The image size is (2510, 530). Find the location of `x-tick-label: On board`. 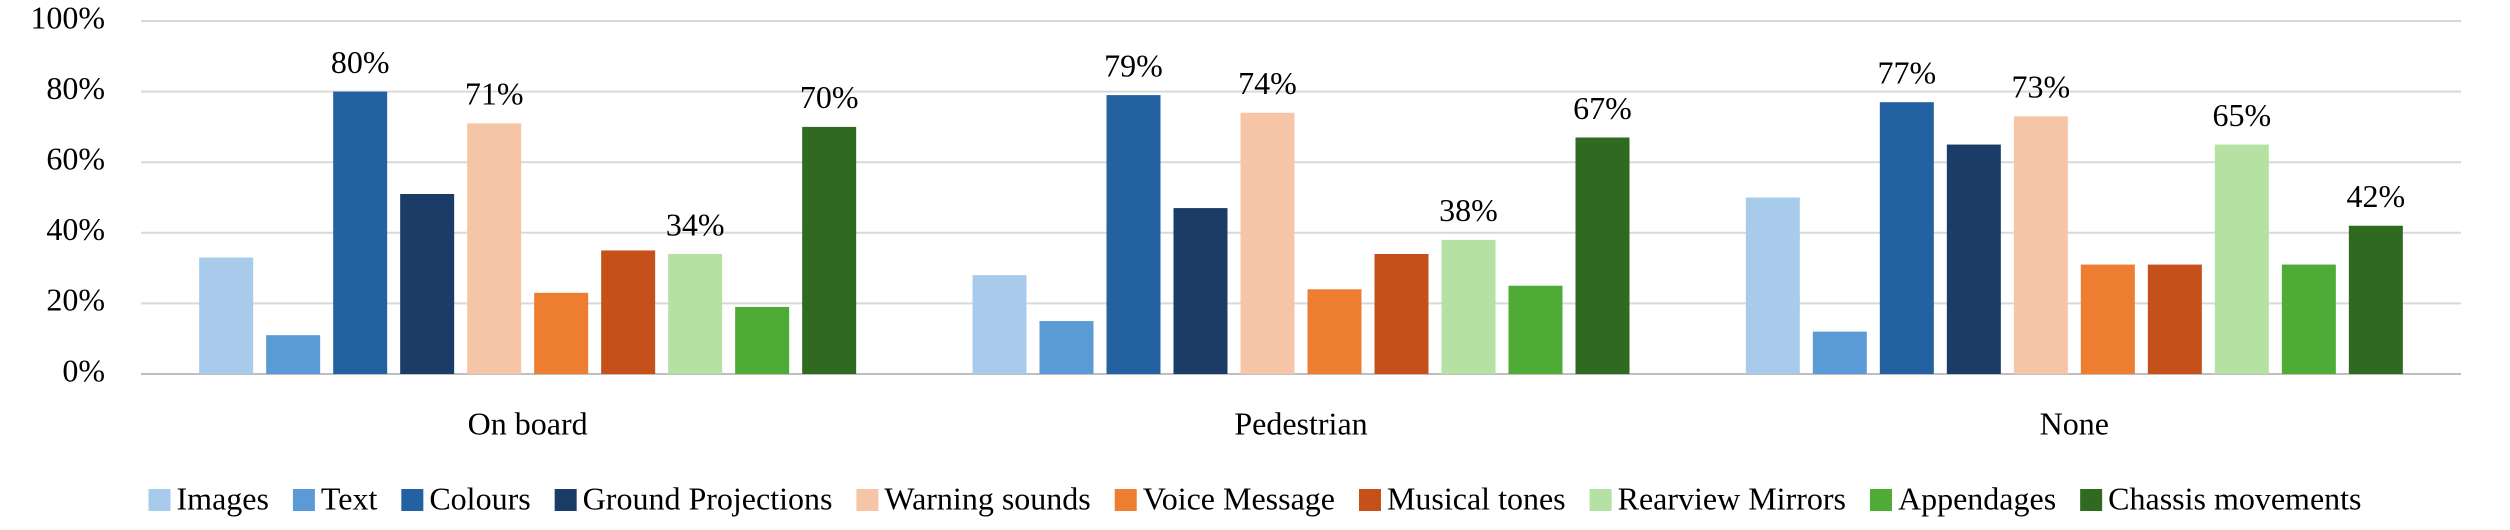

x-tick-label: On board is located at coordinates (528, 423).